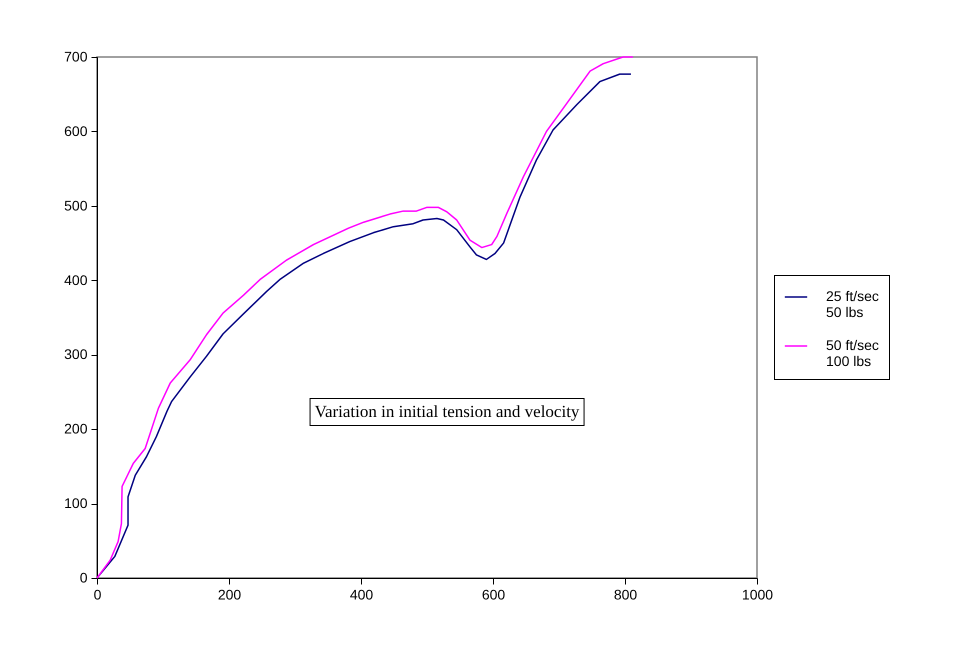 This screenshot has width=979, height=651. I want to click on legend-label: 50 ft/sec 100 lbs, so click(852, 353).